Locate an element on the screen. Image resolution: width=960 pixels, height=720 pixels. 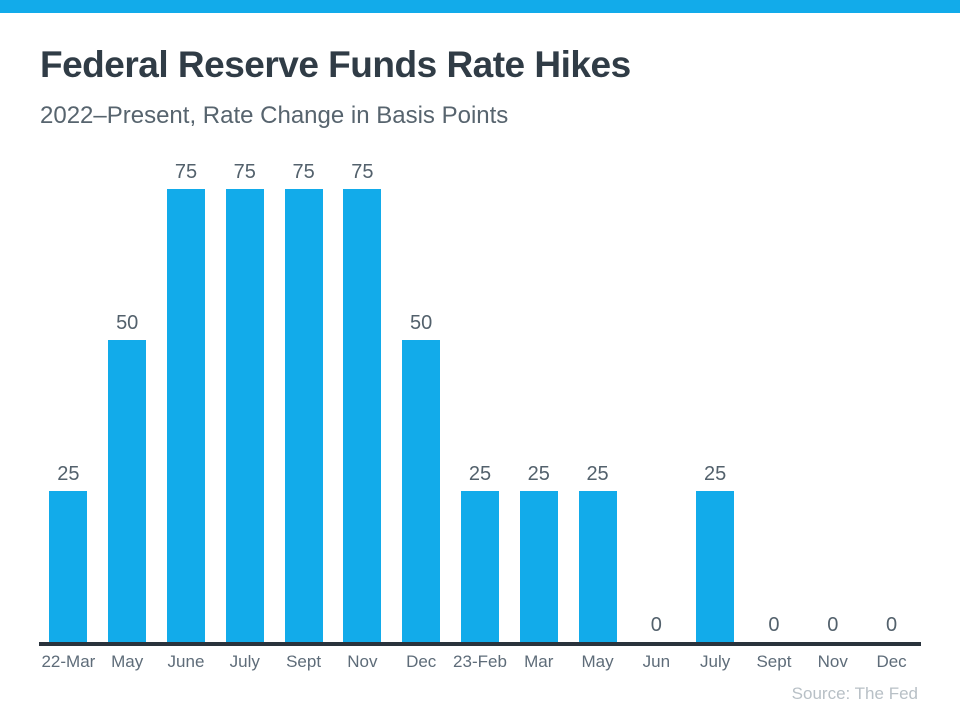
x-tick-label: June is located at coordinates (186, 661).